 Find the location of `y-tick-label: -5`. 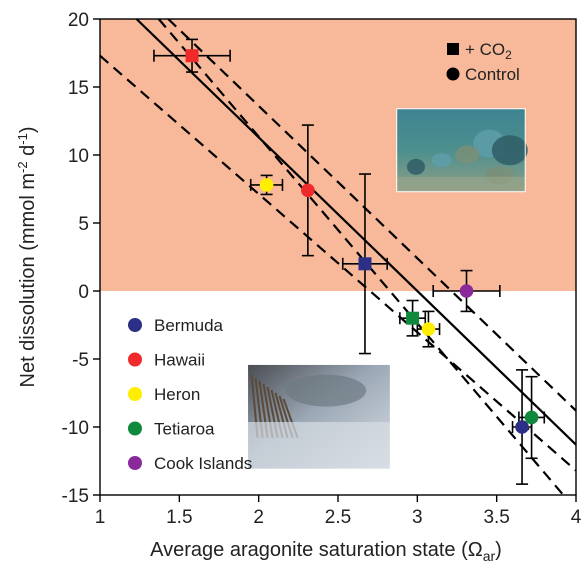

y-tick-label: -5 is located at coordinates (80, 360).